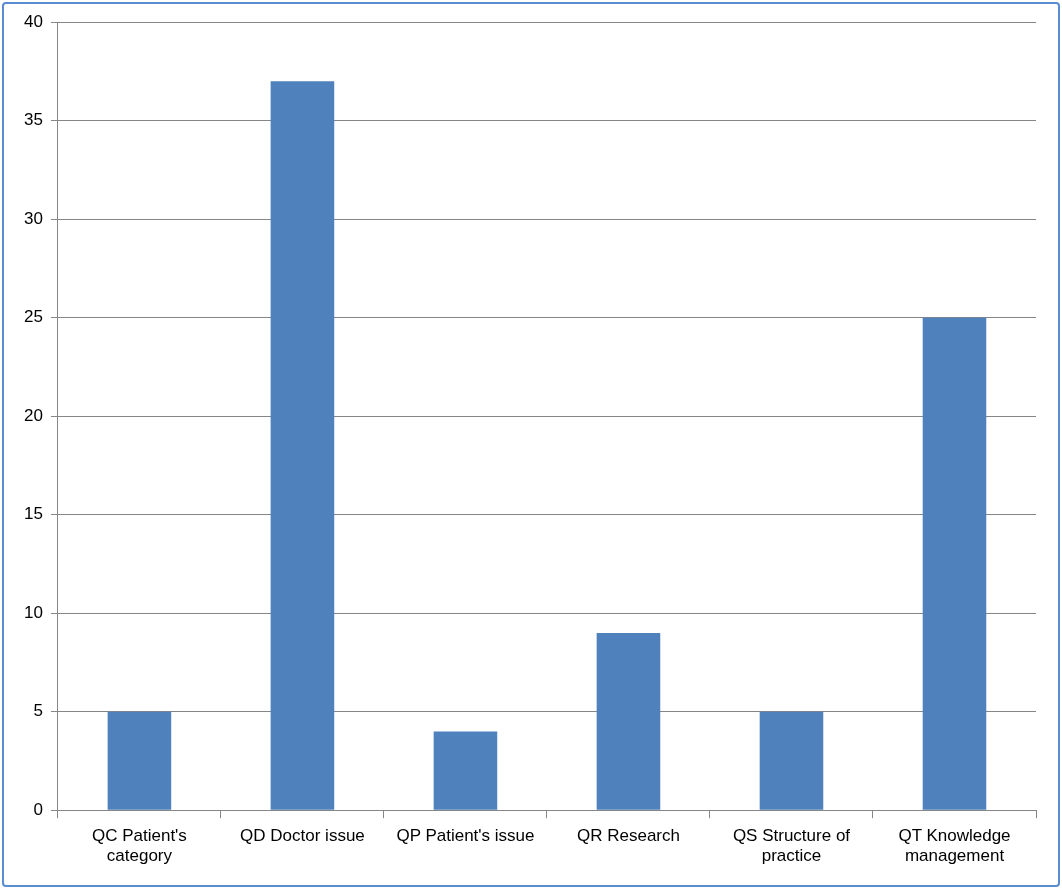 This screenshot has width=1062, height=889. What do you see at coordinates (954, 846) in the screenshot?
I see `x-tick-label: QT Knowledge management` at bounding box center [954, 846].